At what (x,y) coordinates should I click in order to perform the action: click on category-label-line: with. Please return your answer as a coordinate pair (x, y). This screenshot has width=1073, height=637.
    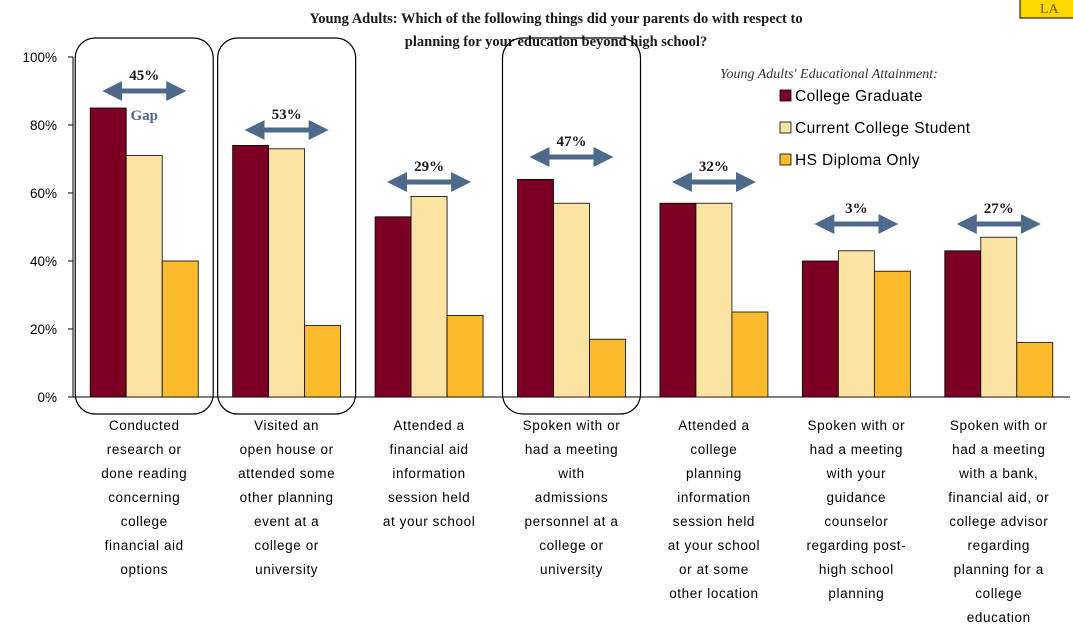
    Looking at the image, I should click on (570, 473).